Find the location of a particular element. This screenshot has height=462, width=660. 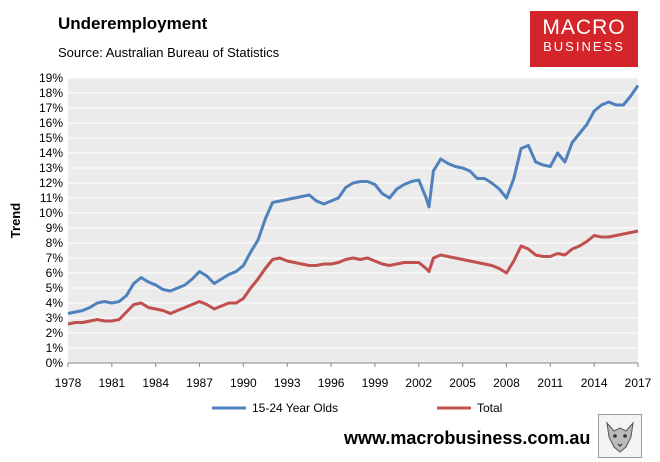

chart-title: Underemployment is located at coordinates (133, 23).